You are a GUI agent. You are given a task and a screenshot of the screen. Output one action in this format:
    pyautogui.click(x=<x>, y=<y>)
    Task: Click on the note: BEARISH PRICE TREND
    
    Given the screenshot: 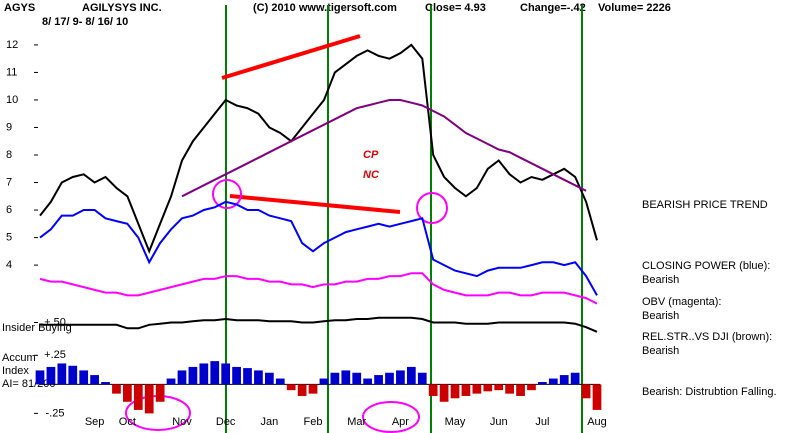 What is the action you would take?
    pyautogui.click(x=705, y=205)
    